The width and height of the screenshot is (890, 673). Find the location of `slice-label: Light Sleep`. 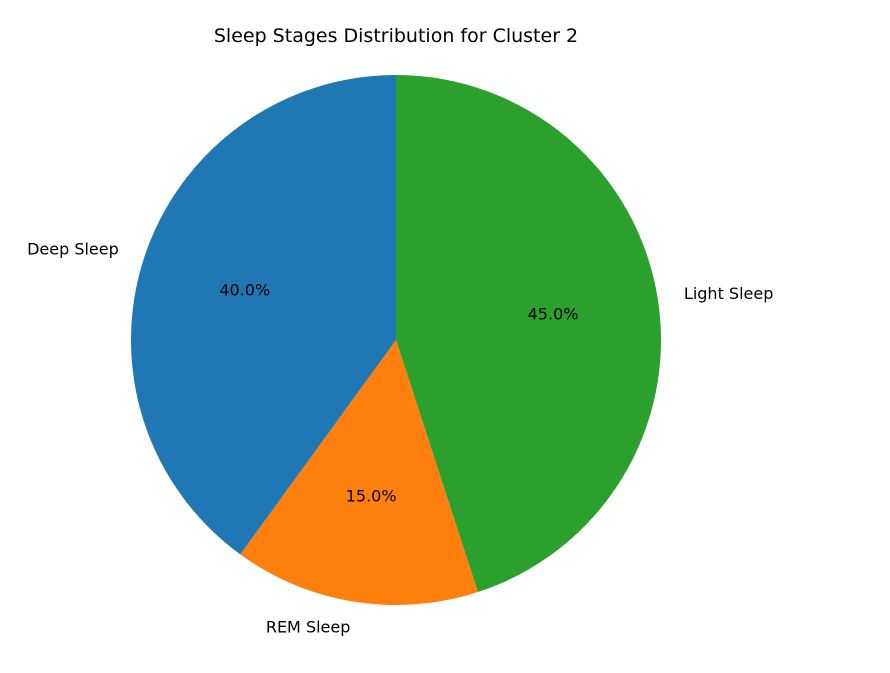

slice-label: Light Sleep is located at coordinates (728, 293).